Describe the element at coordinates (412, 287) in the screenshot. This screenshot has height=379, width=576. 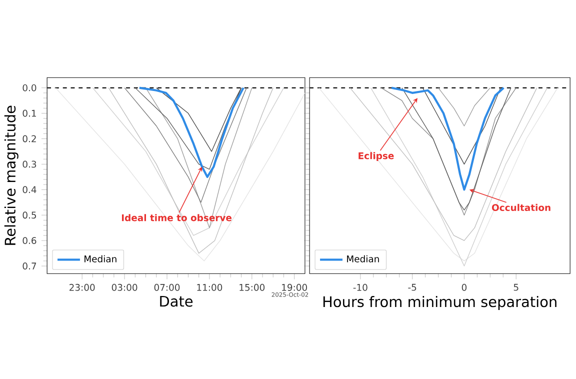
I see `x-tick-label: -5` at that location.